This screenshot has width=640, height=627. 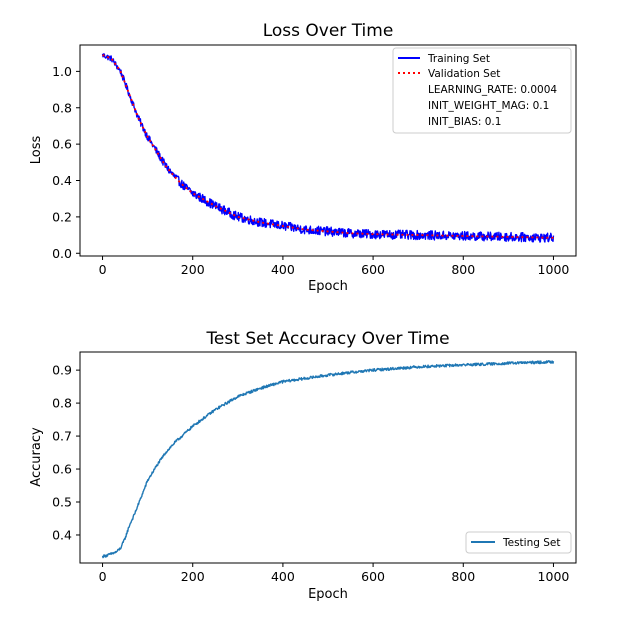 What do you see at coordinates (531, 543) in the screenshot?
I see `legend-label-testing: Testing Set` at bounding box center [531, 543].